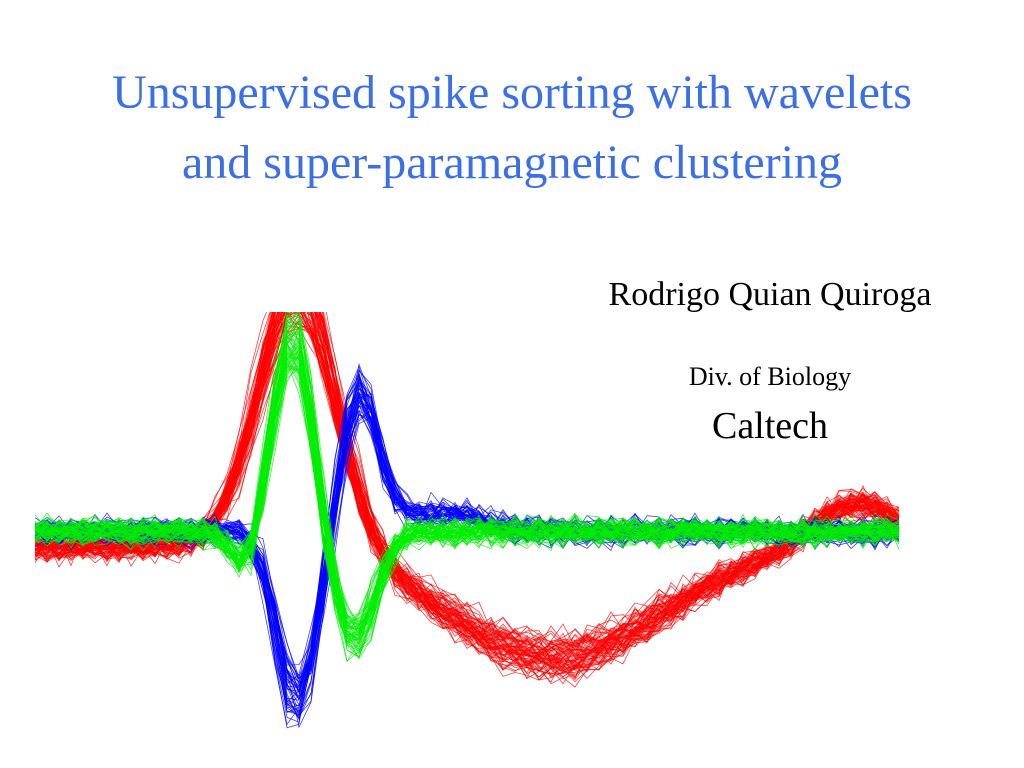  What do you see at coordinates (770, 376) in the screenshot?
I see `division-label: Div. of Biology` at bounding box center [770, 376].